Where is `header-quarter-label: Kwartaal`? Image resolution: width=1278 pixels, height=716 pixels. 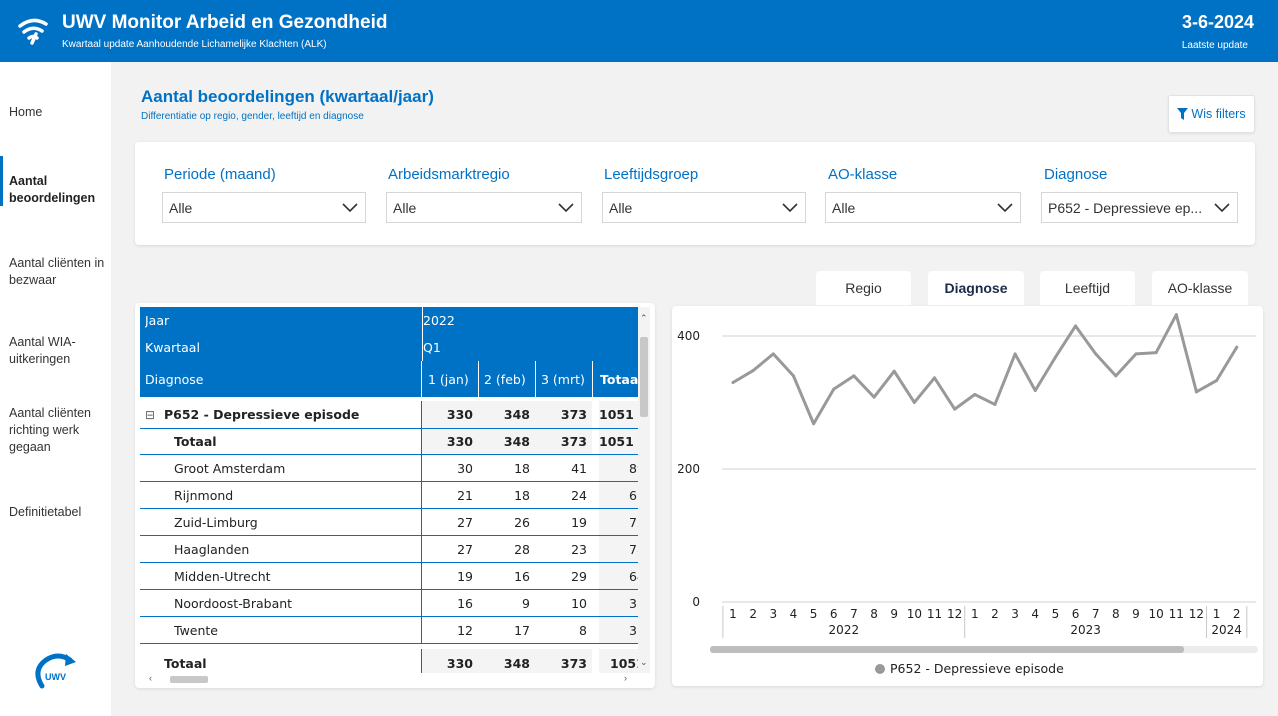 header-quarter-label: Kwartaal is located at coordinates (172, 347).